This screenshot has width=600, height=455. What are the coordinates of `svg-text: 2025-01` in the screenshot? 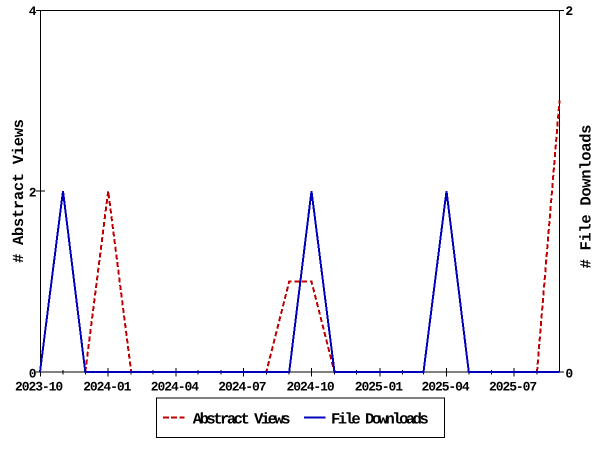 It's located at (379, 386).